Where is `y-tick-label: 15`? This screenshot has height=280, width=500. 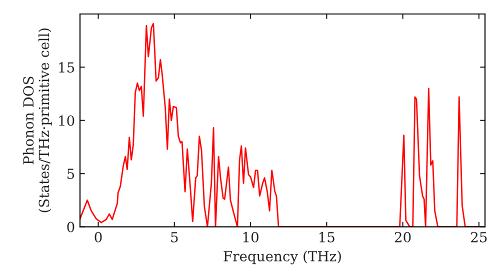 y-tick-label: 15 is located at coordinates (66, 67).